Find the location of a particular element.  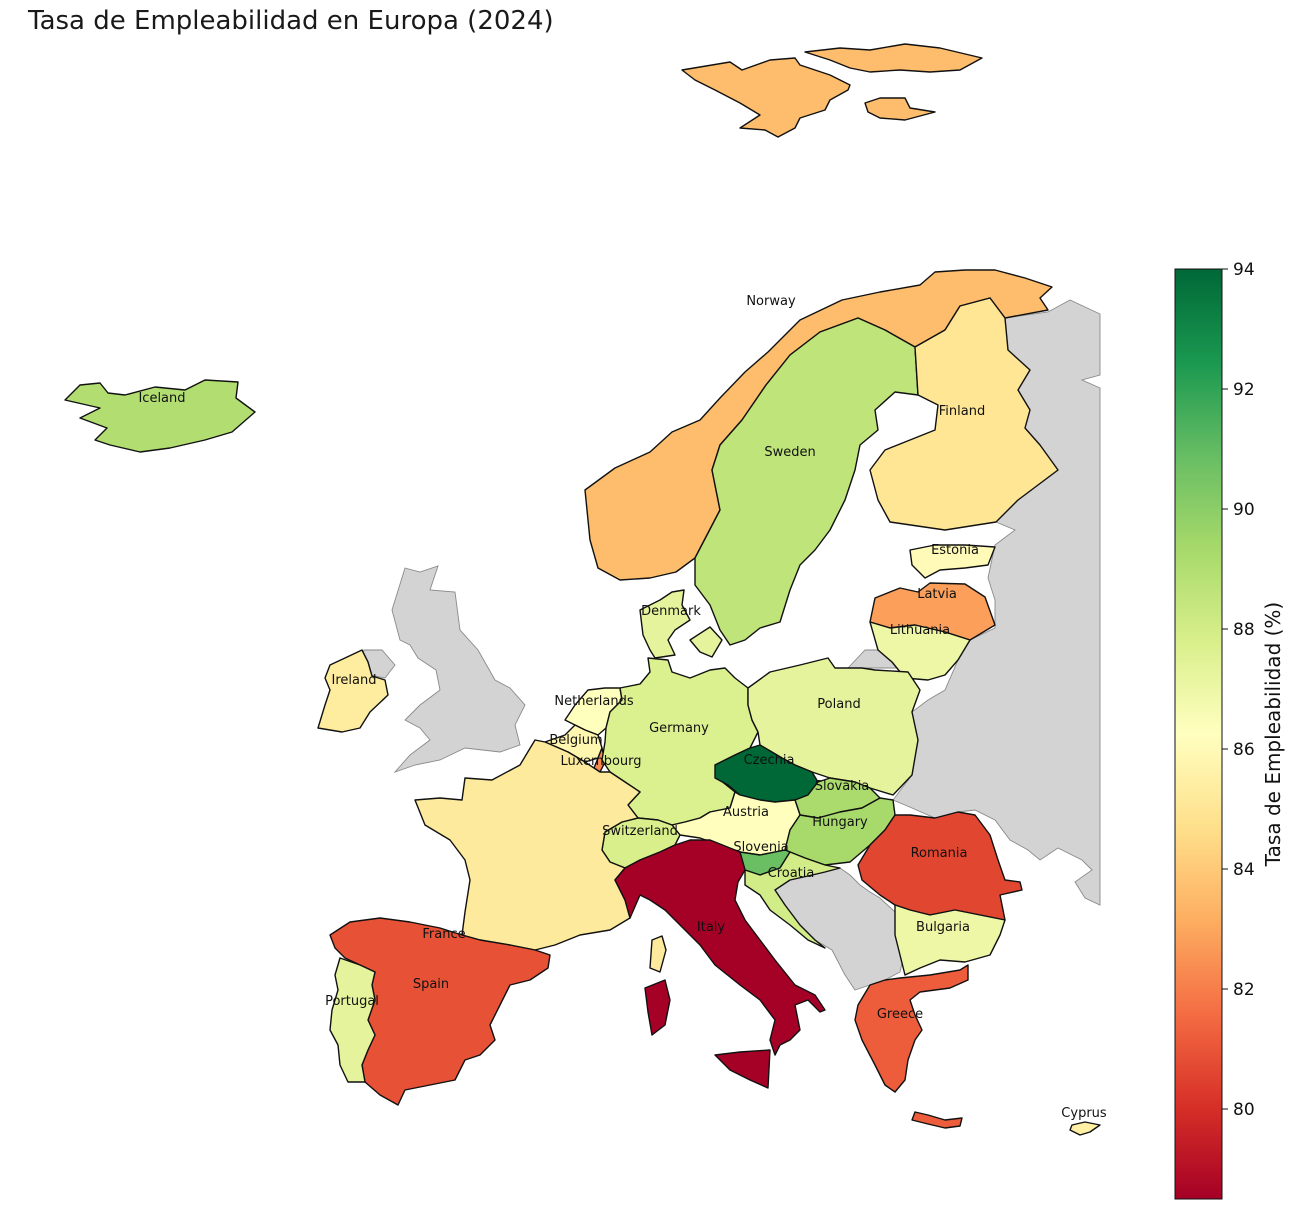

label-poland: Poland is located at coordinates (838, 704).